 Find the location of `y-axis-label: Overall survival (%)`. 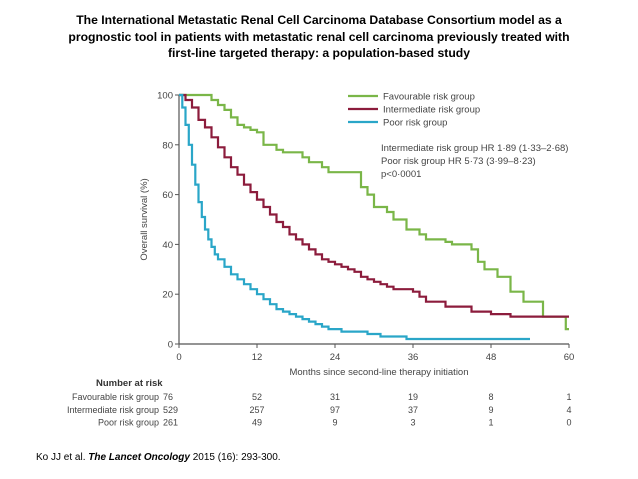

y-axis-label: Overall survival (%) is located at coordinates (144, 219).